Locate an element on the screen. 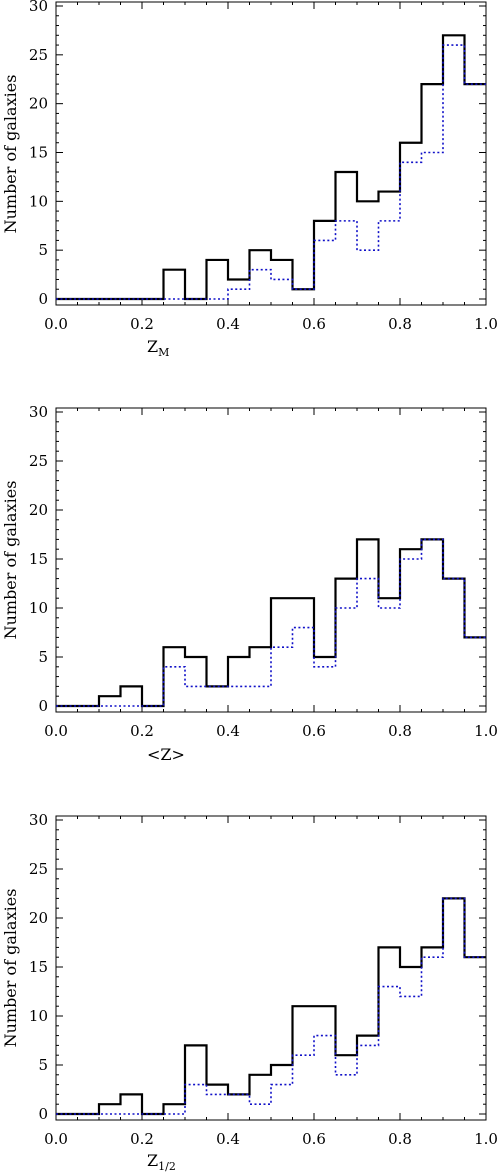 This screenshot has width=497, height=1174. x-axis-title: ZM is located at coordinates (158, 348).